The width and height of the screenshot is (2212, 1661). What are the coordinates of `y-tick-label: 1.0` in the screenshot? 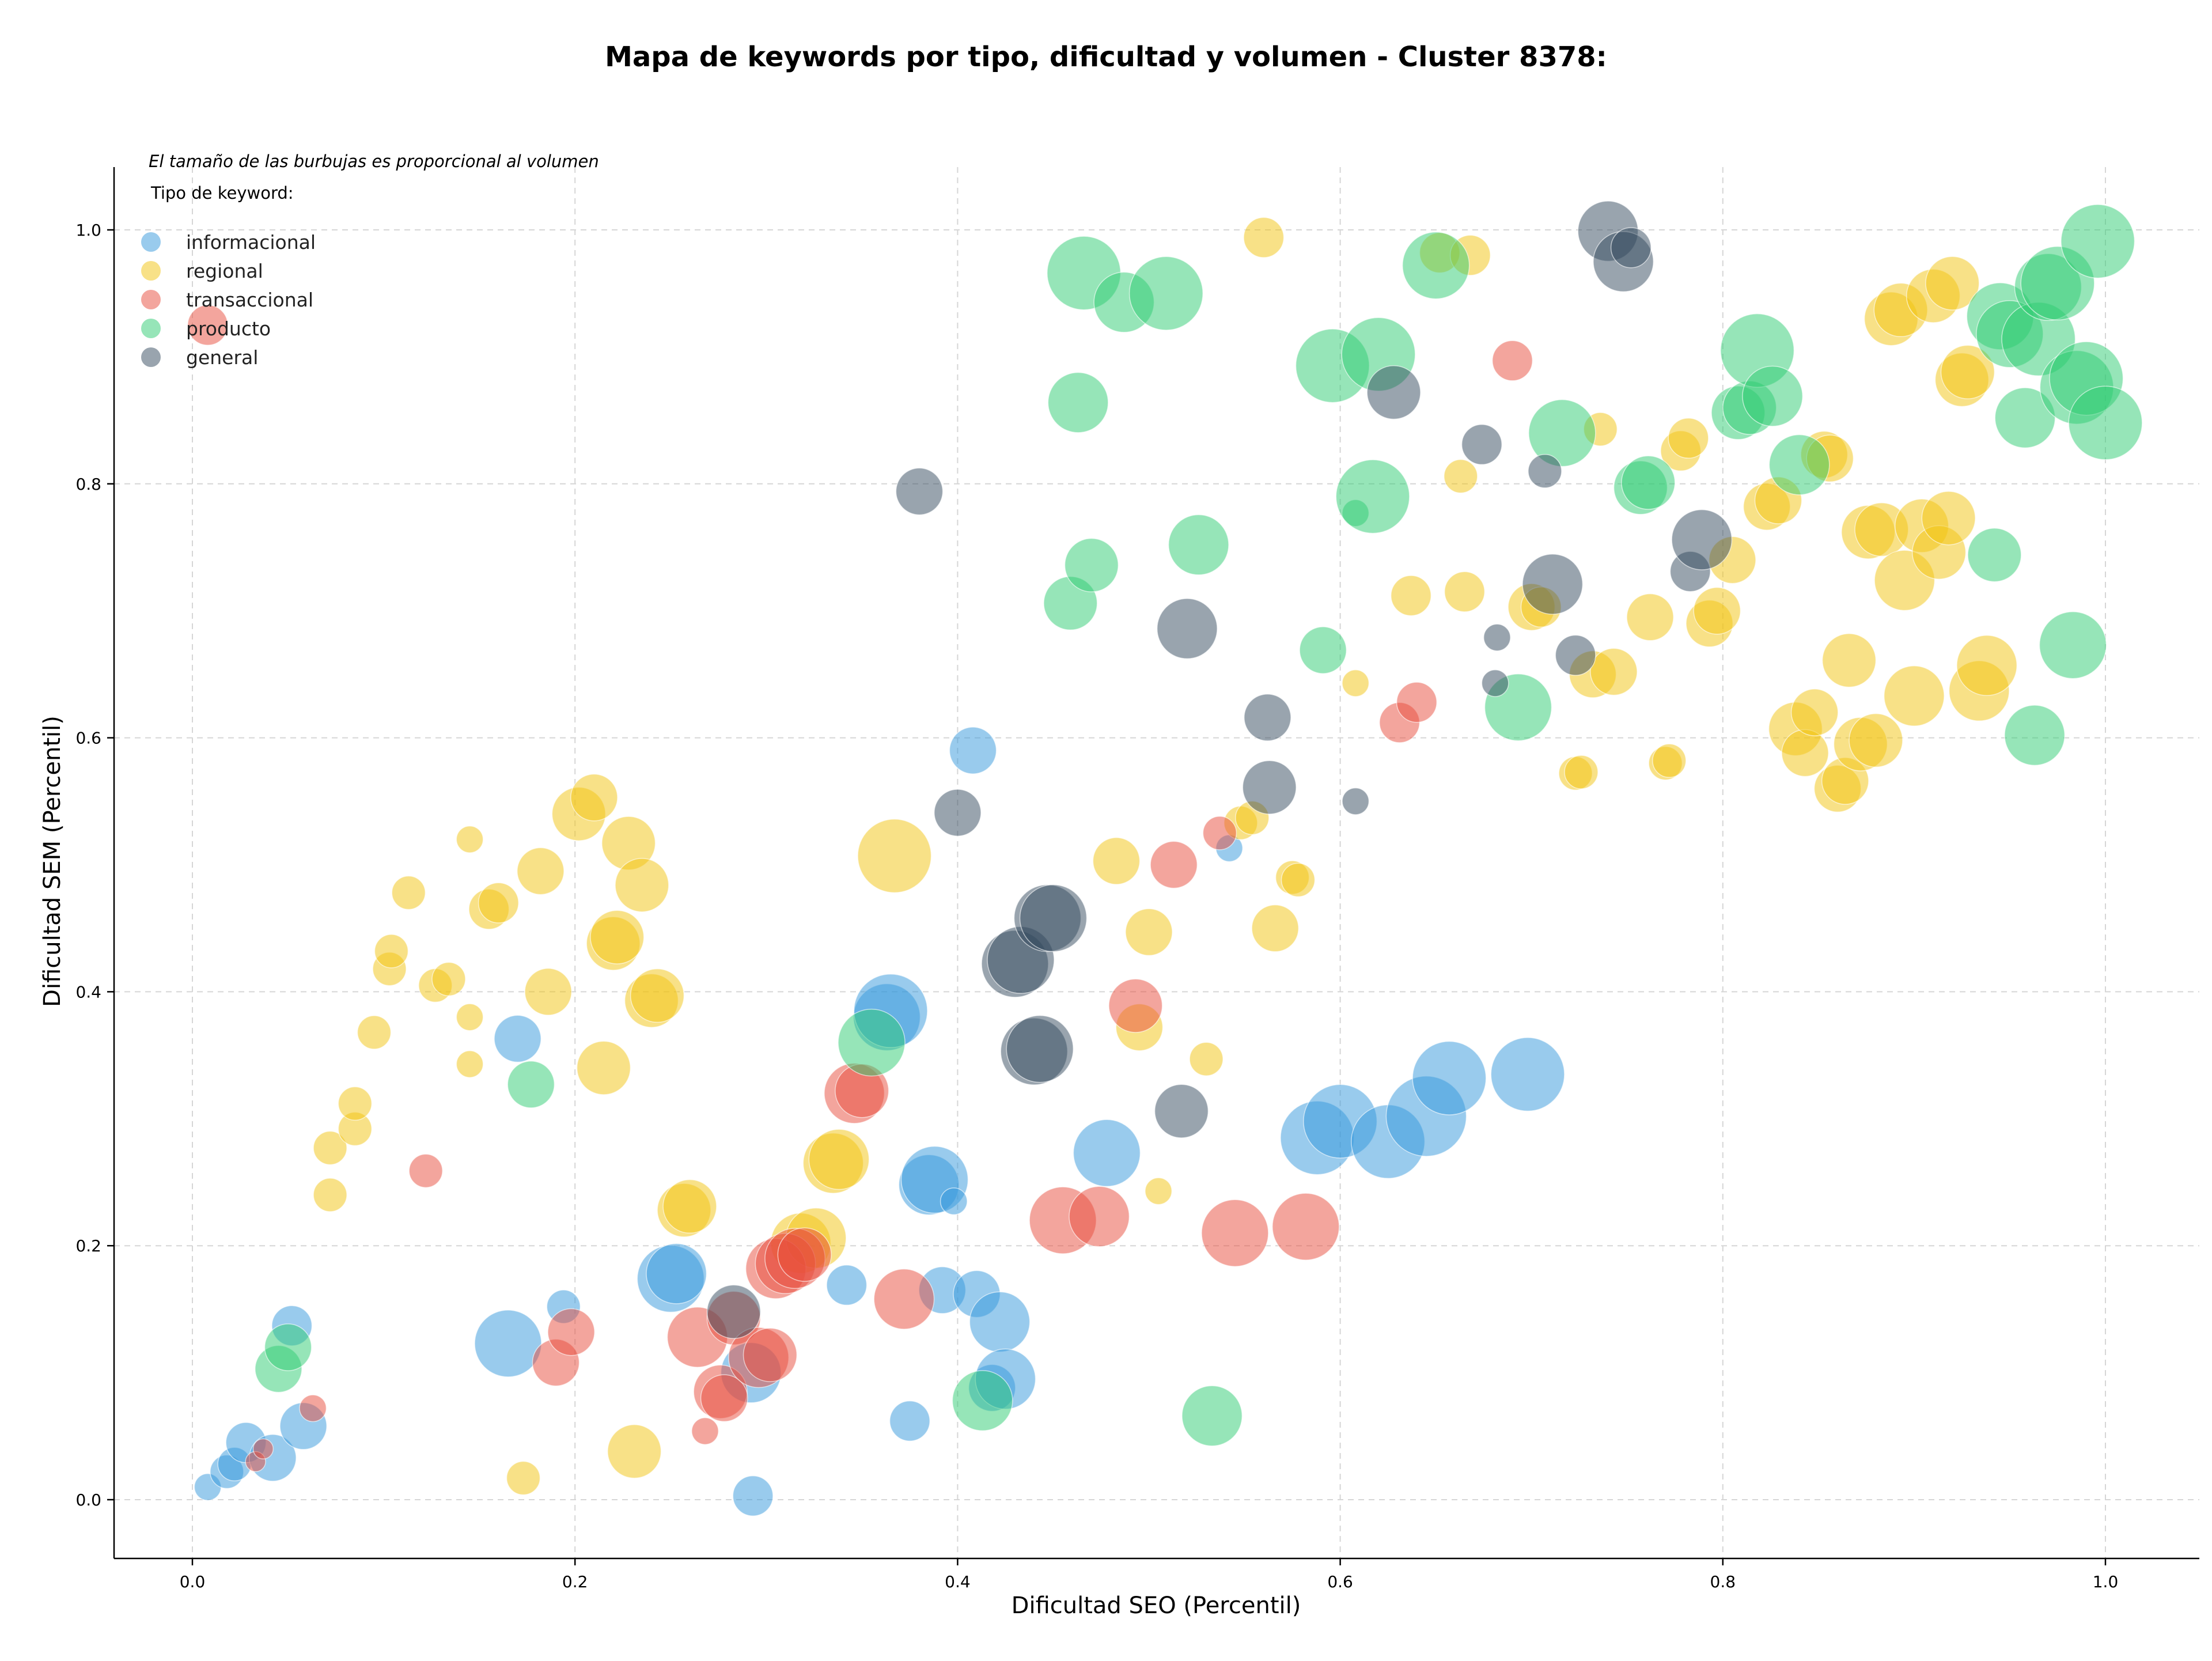 It's located at (88, 230).